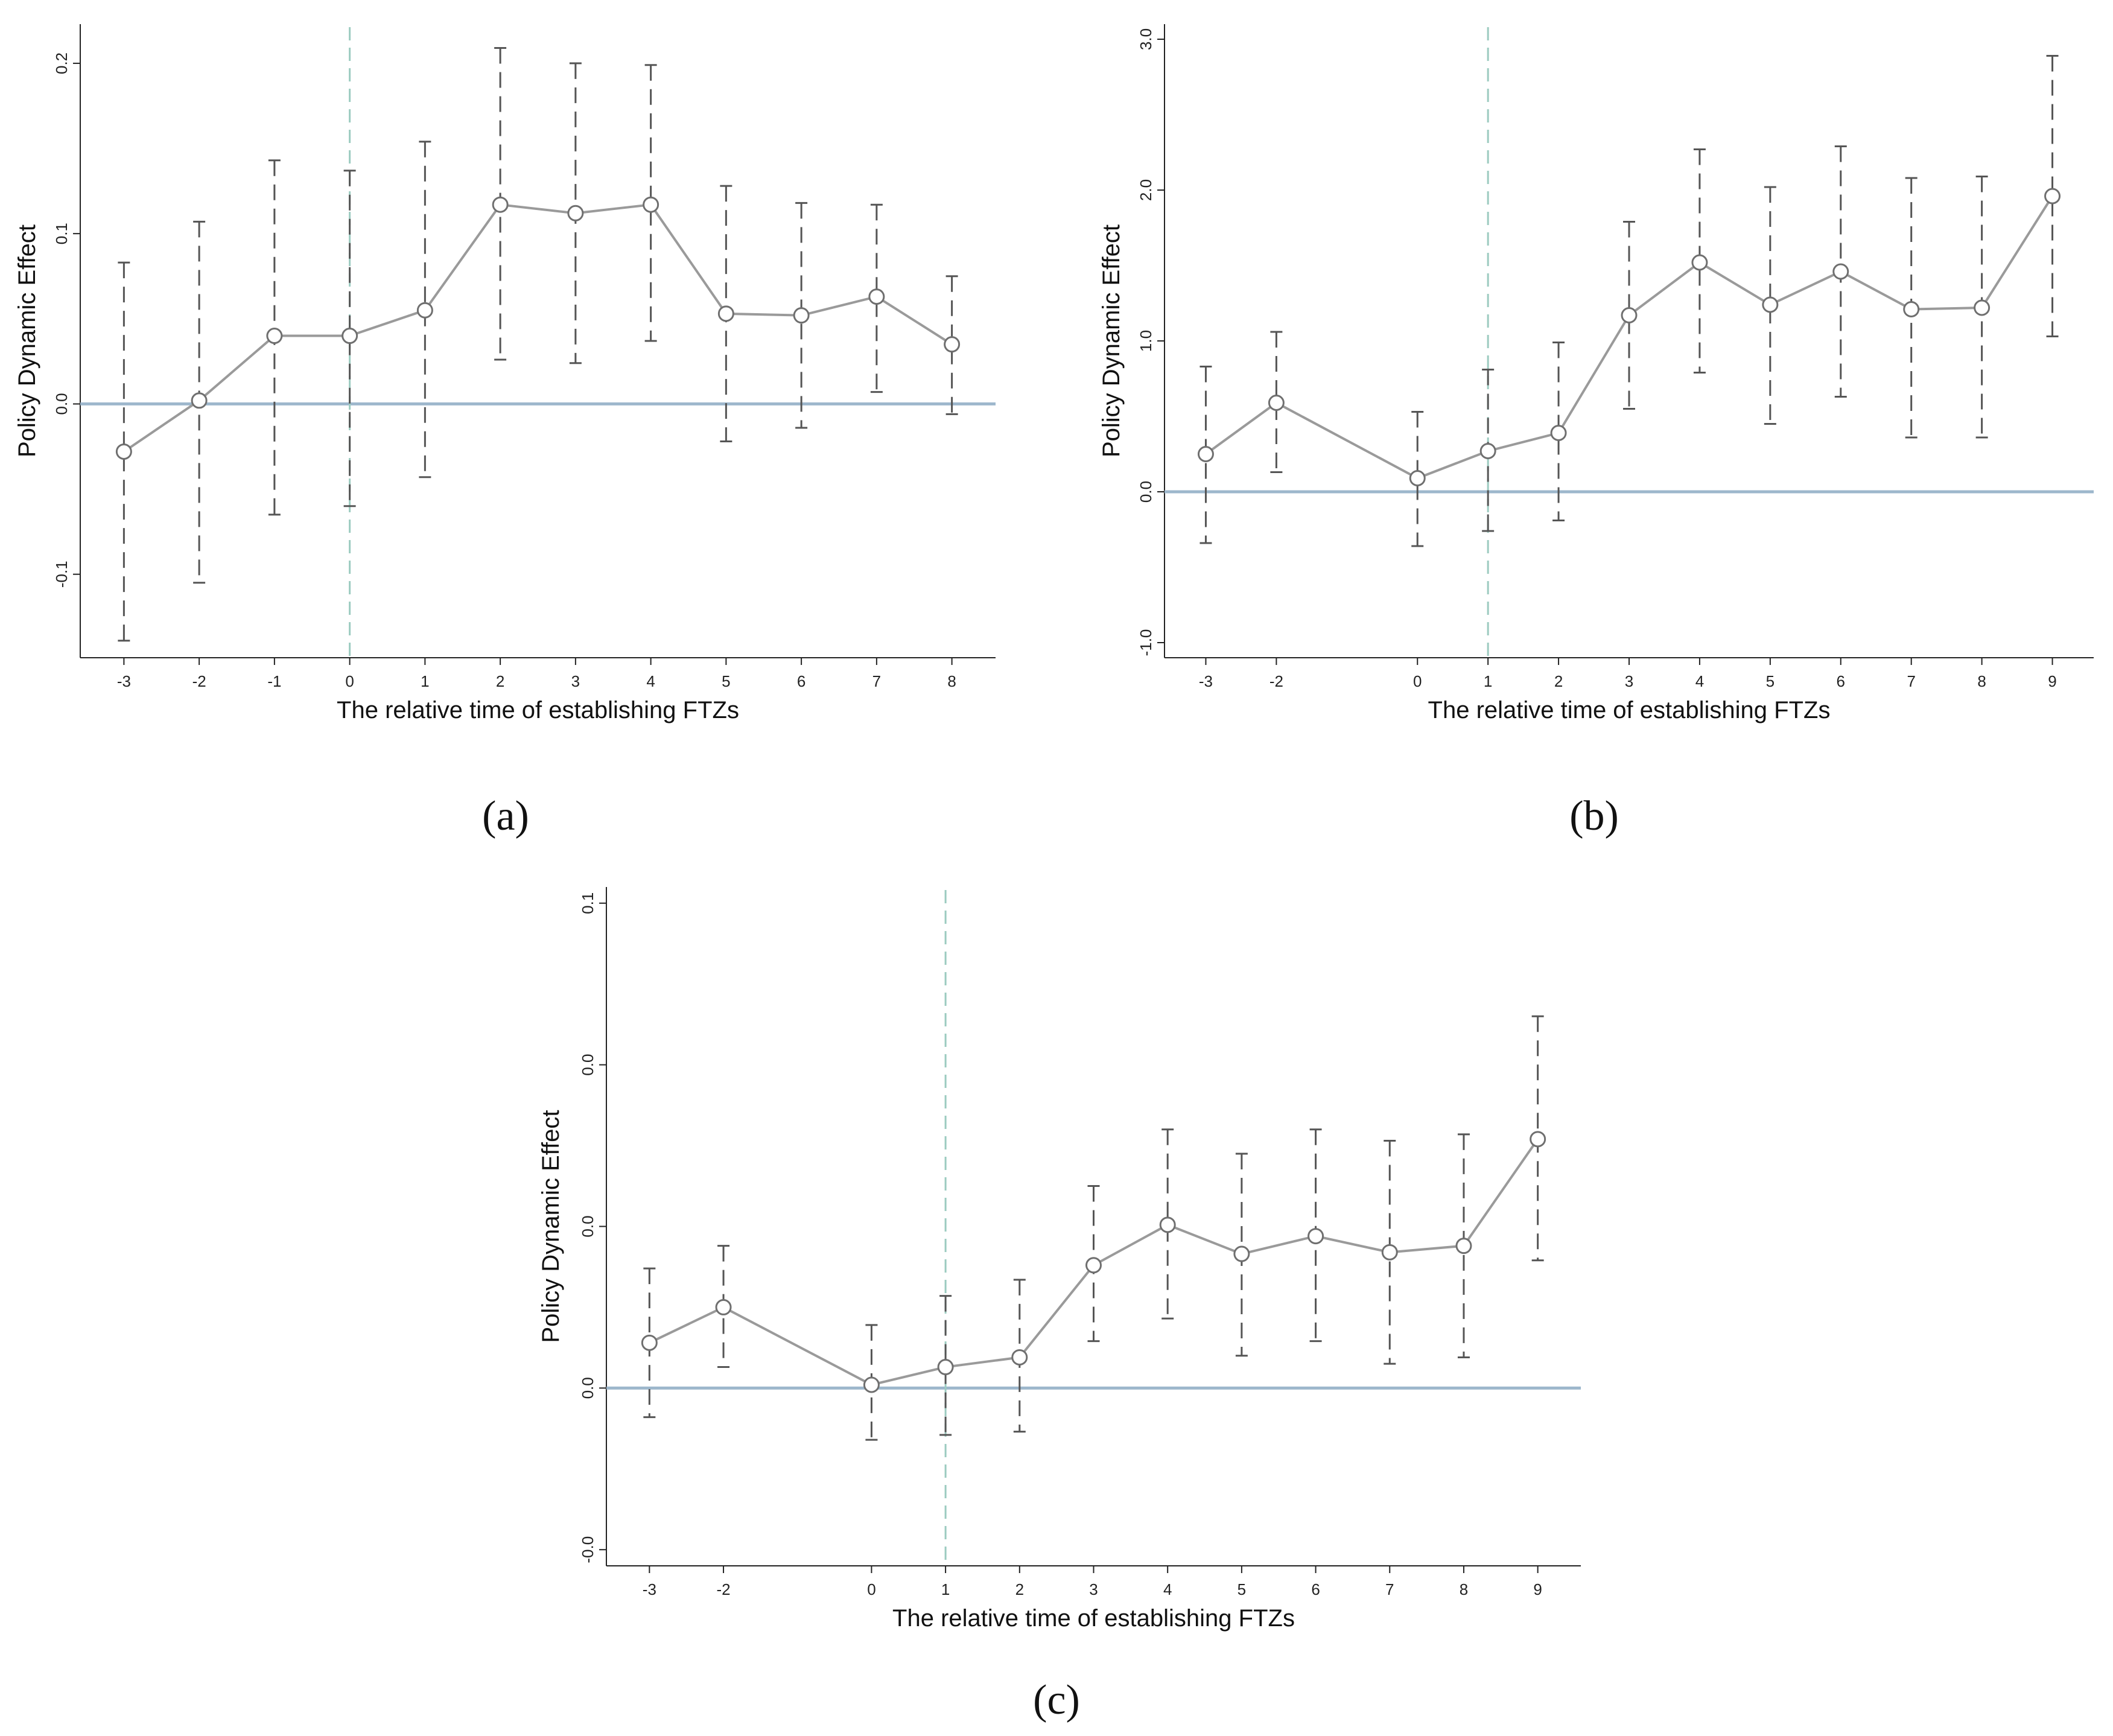 Image resolution: width=2113 pixels, height=1736 pixels. I want to click on chart-a-y-tick-label: -0.1, so click(61, 574).